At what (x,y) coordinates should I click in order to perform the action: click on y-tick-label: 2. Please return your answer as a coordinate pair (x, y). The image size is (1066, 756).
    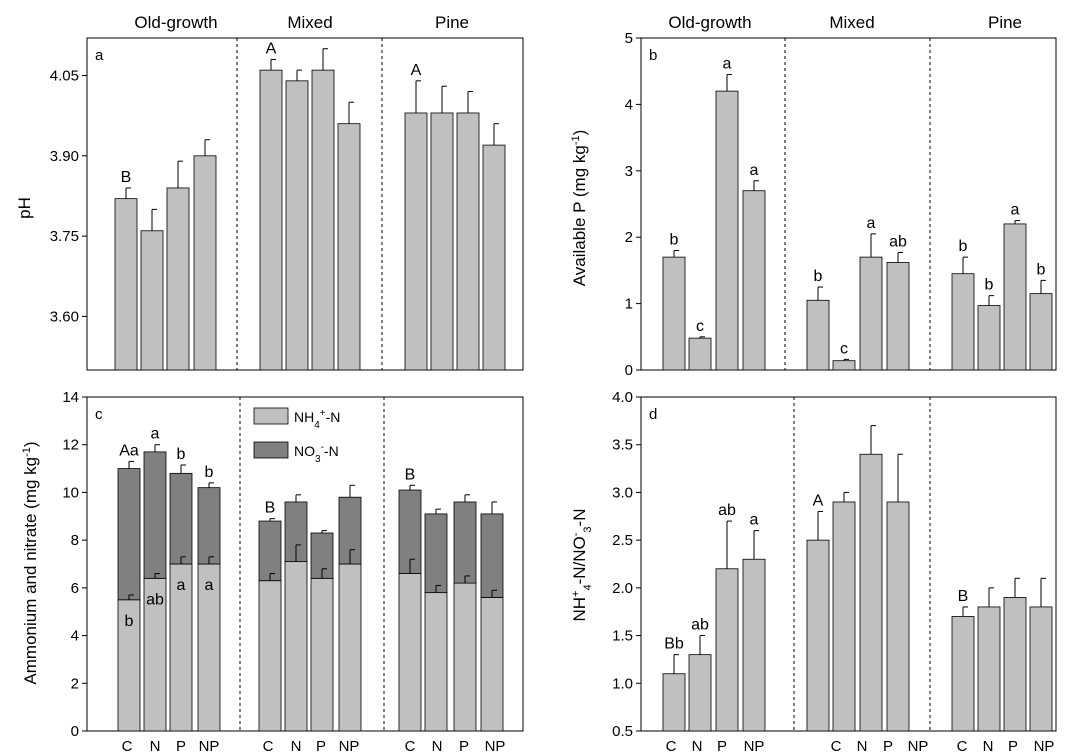
    Looking at the image, I should click on (75, 683).